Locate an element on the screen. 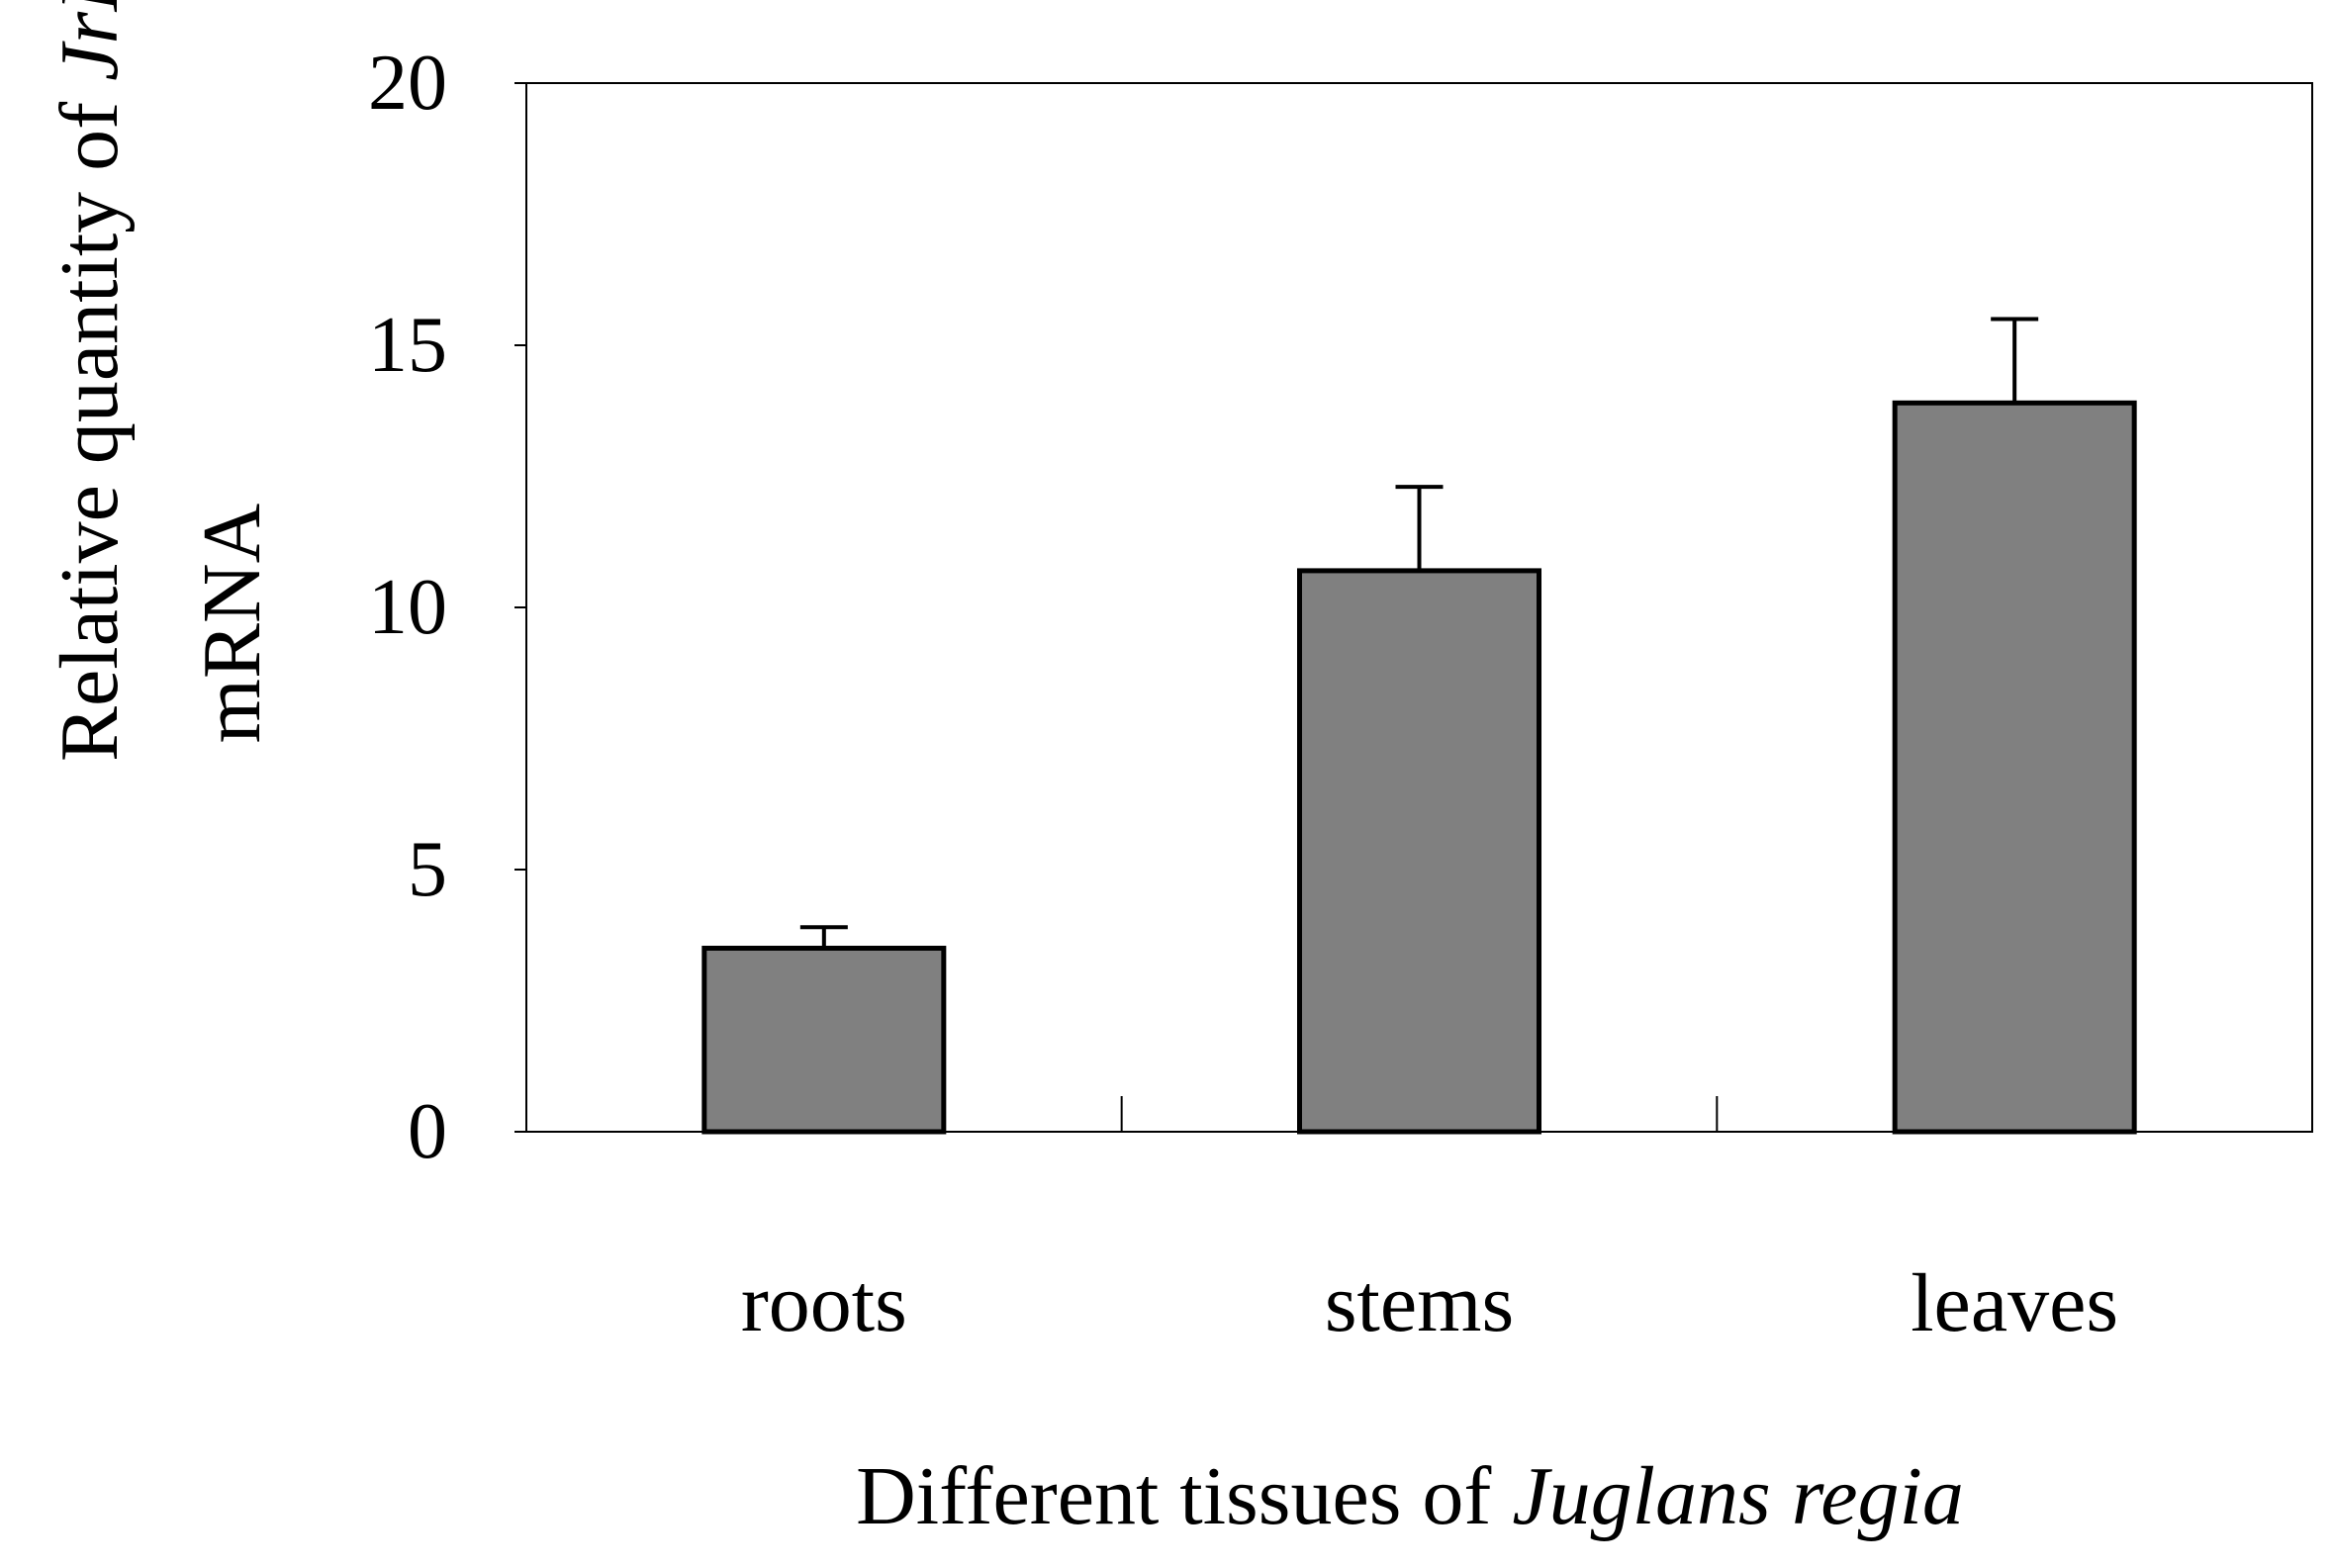  y-tick-label: 5 is located at coordinates (428, 869).